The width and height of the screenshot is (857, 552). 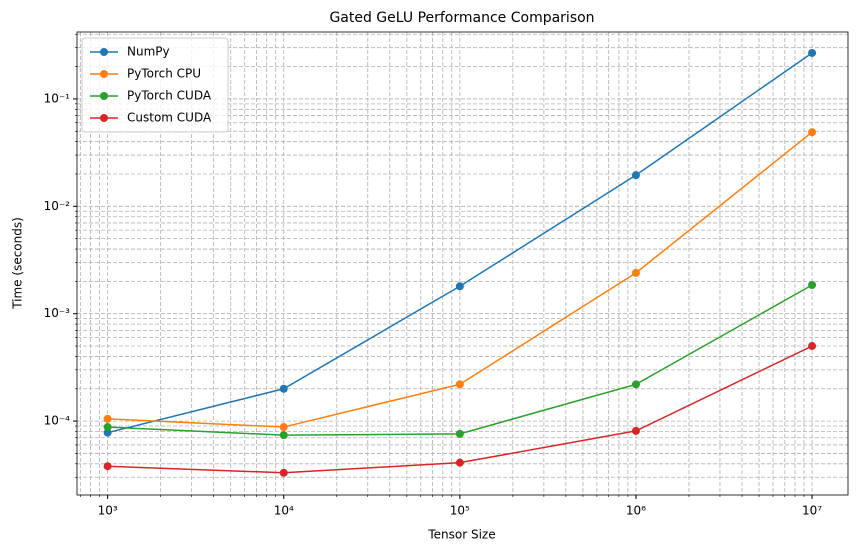 What do you see at coordinates (57, 313) in the screenshot?
I see `y-tick-label: 10⁻³` at bounding box center [57, 313].